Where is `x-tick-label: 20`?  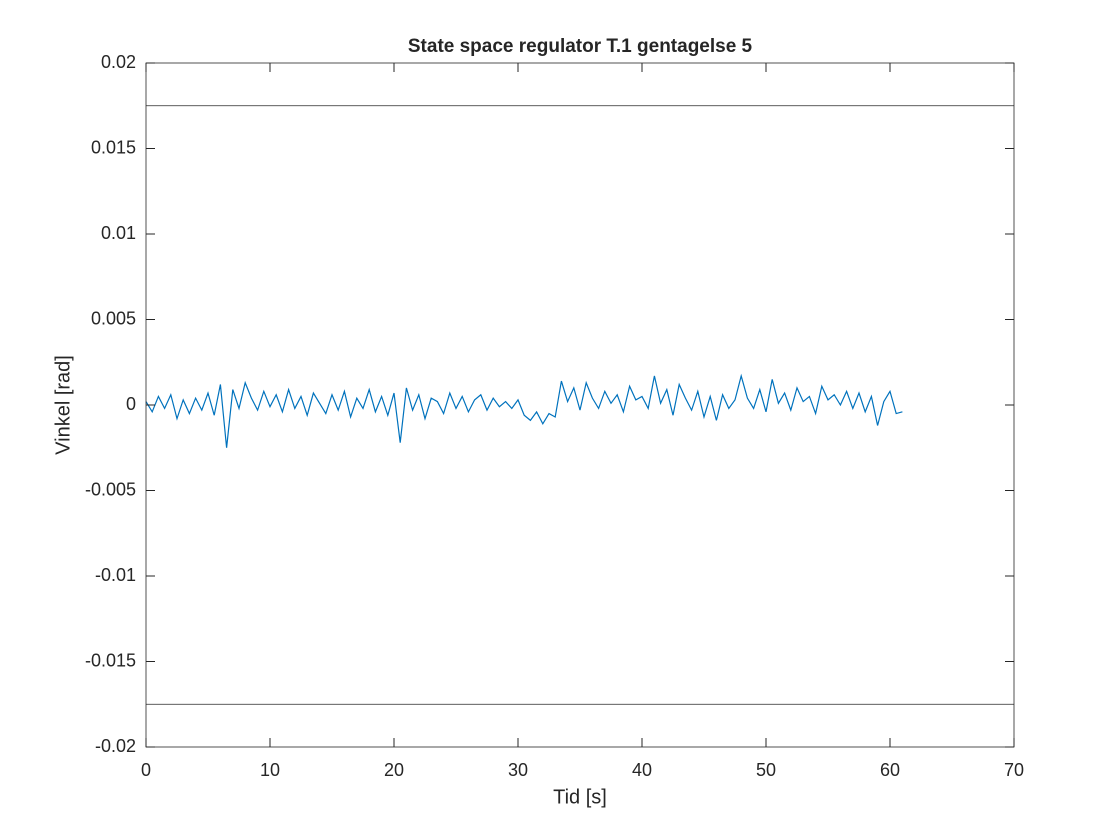
x-tick-label: 20 is located at coordinates (394, 770).